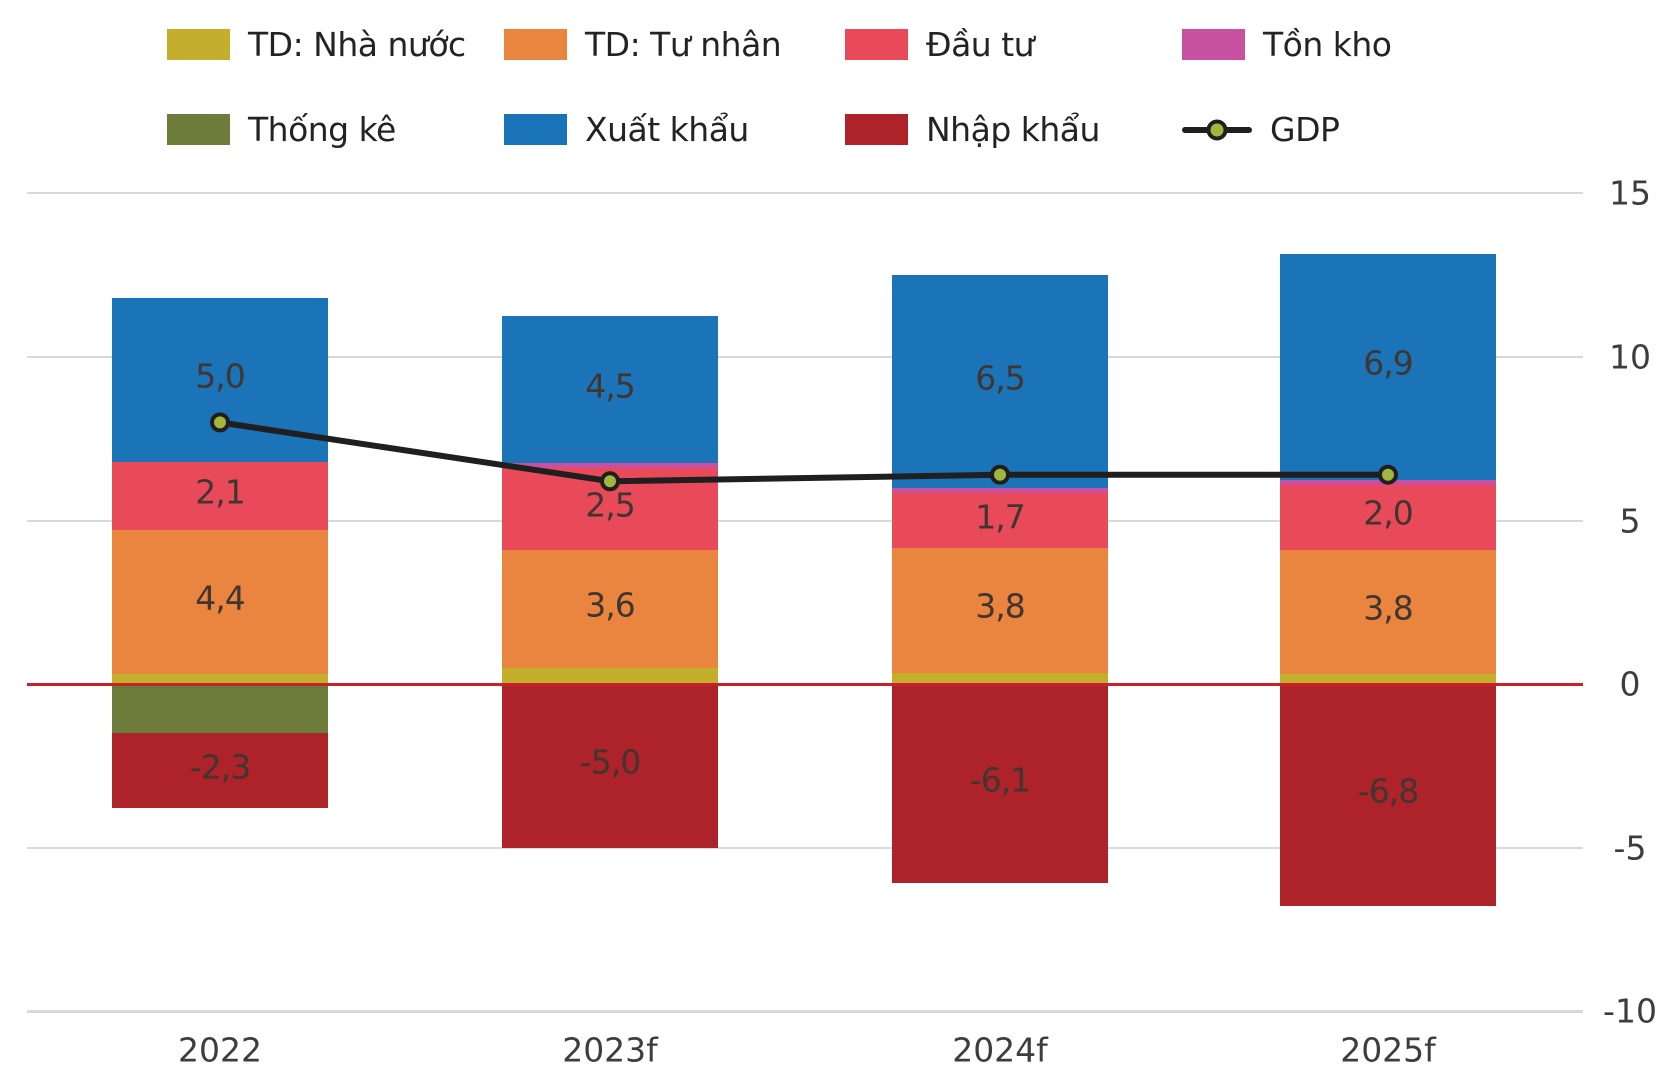 This screenshot has width=1669, height=1080. What do you see at coordinates (1000, 516) in the screenshot?
I see `bar-value-label: 1,7` at bounding box center [1000, 516].